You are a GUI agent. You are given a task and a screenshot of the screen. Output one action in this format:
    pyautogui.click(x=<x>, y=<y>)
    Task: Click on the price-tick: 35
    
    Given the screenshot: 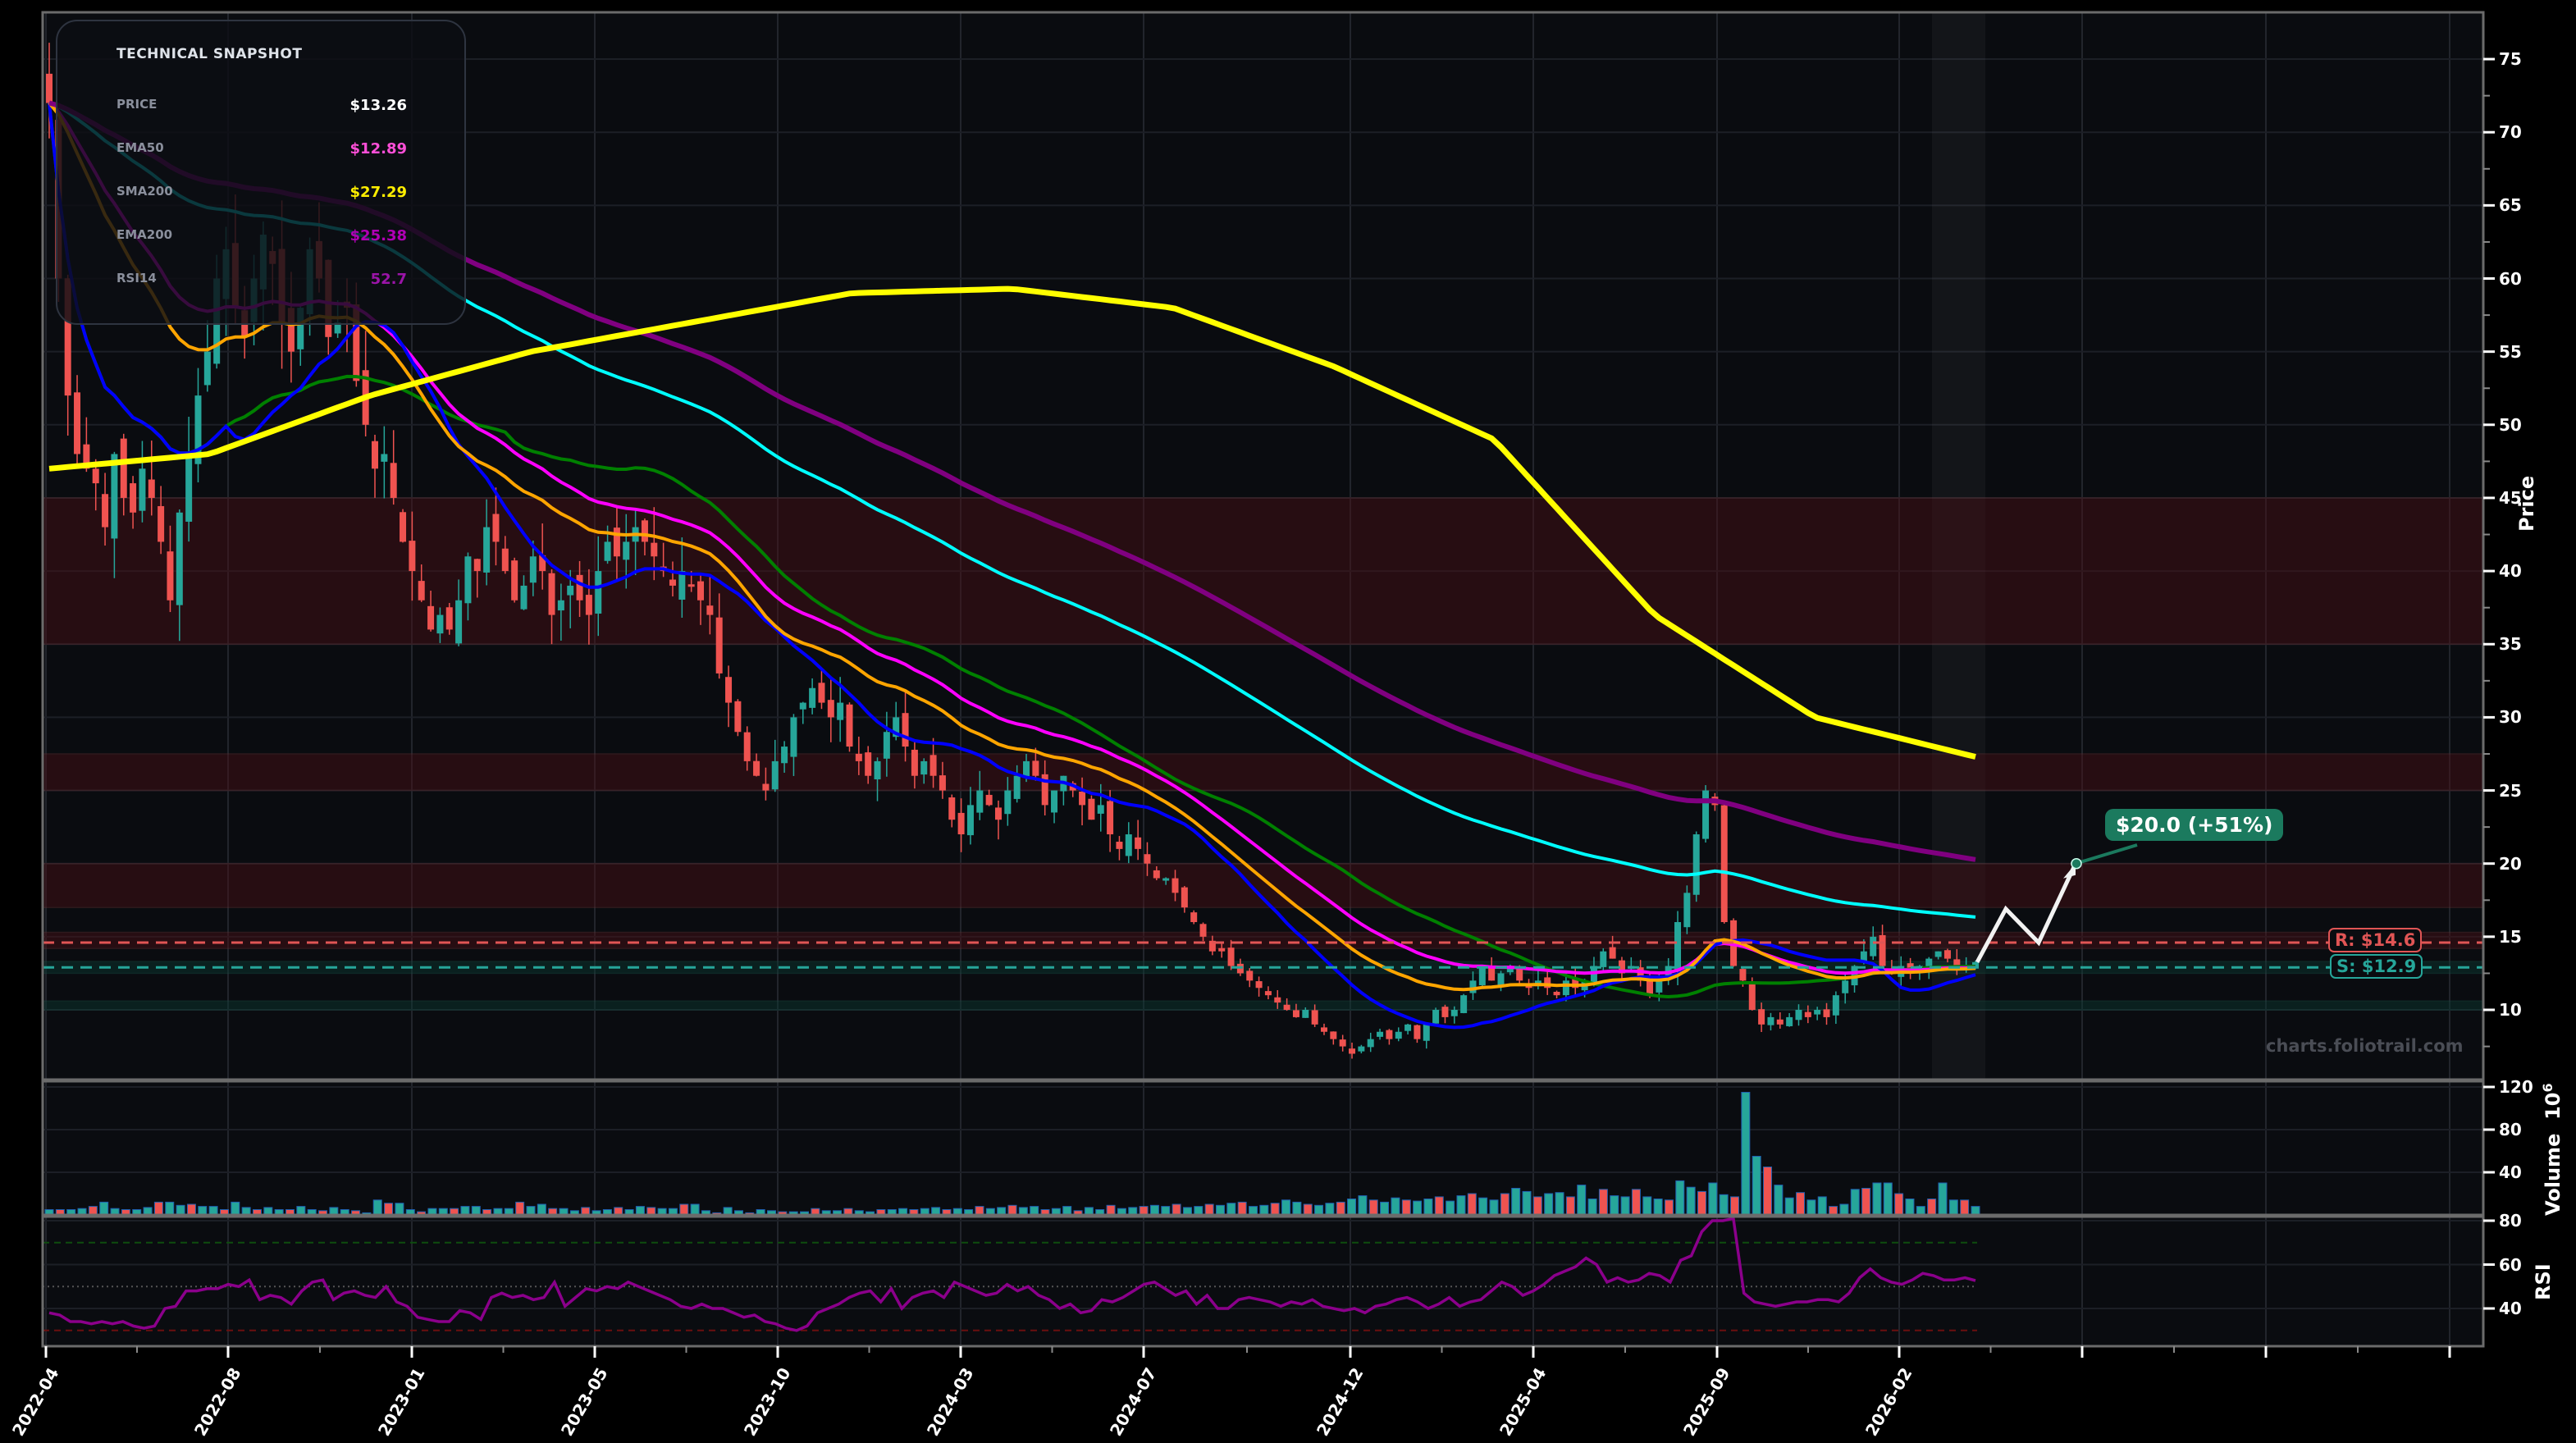 What is the action you would take?
    pyautogui.click(x=2510, y=644)
    